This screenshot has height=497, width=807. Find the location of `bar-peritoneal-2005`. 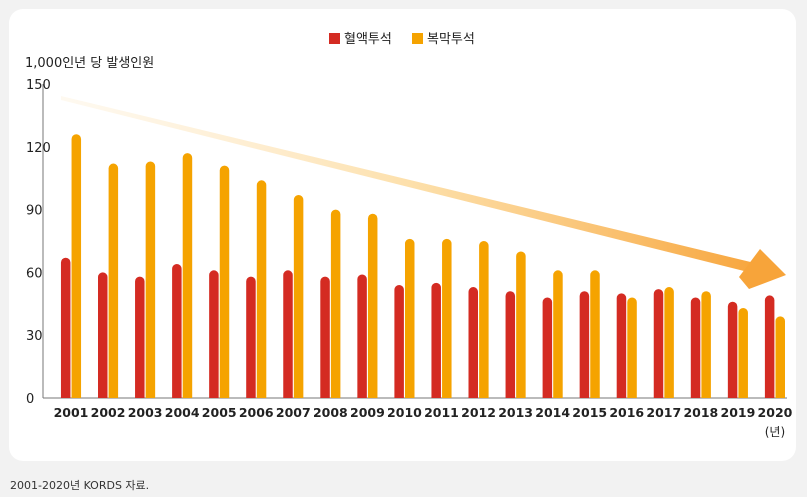

bar-peritoneal-2005 is located at coordinates (224, 281).